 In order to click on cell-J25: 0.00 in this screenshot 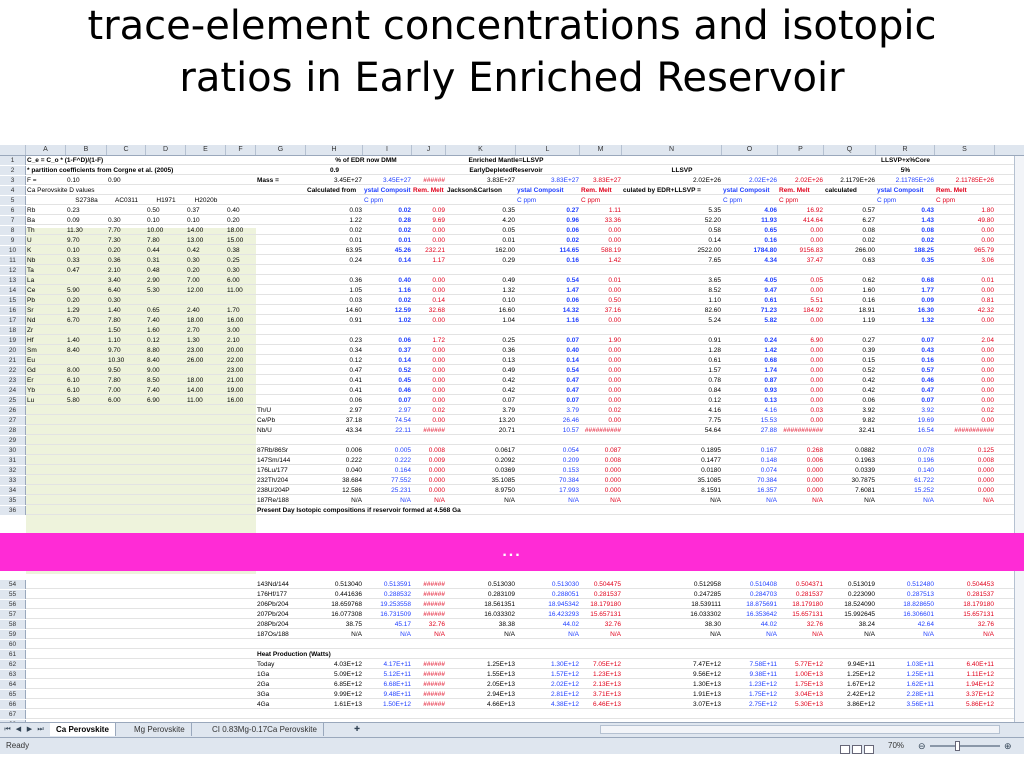, I will do `click(438, 400)`.